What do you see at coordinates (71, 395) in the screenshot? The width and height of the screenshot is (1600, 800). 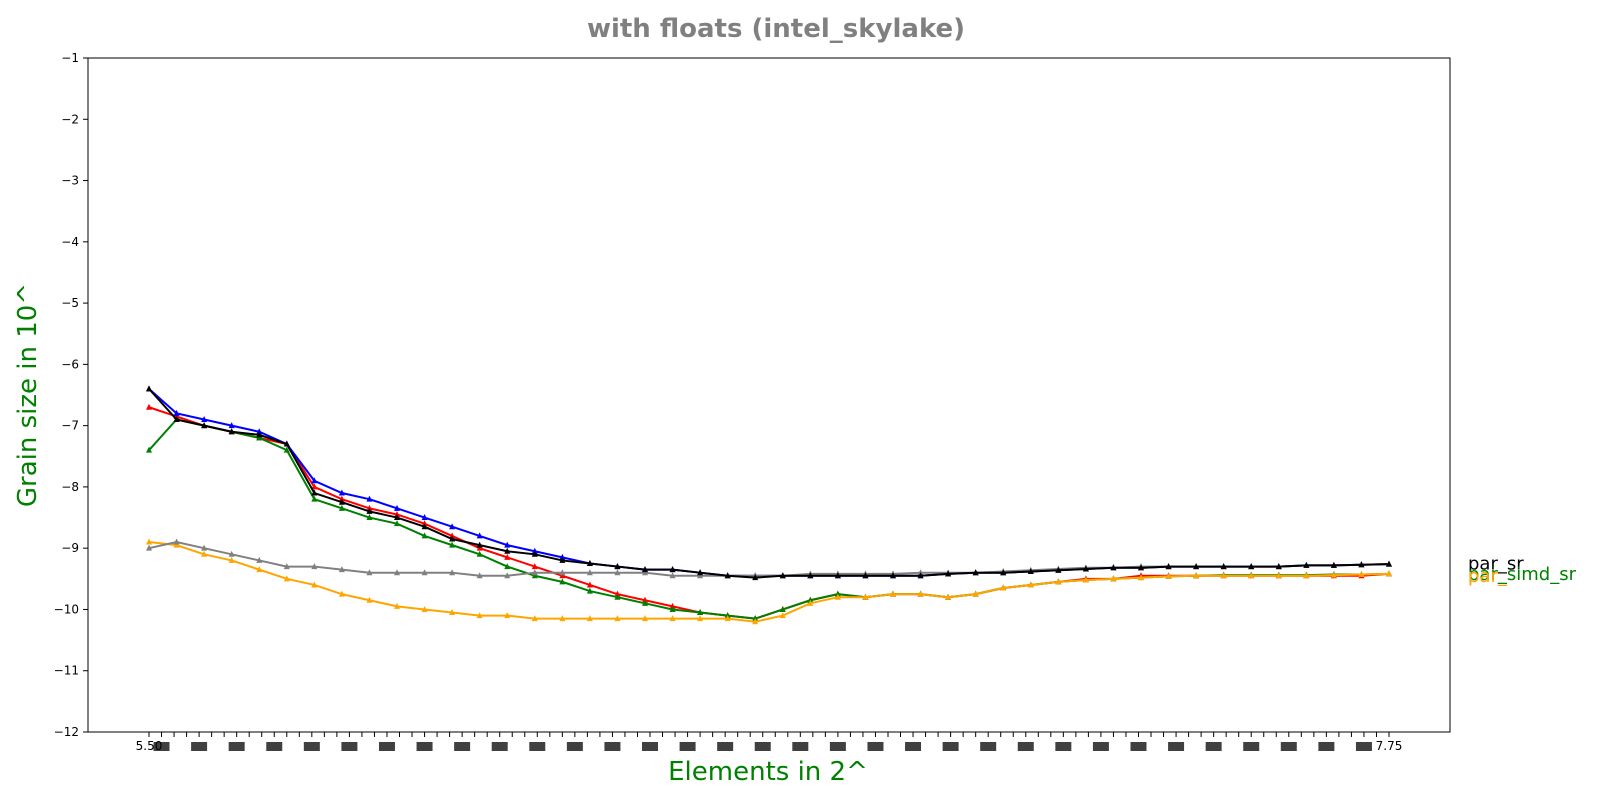 I see `y-axis: −1 −2 −3 −4 −5 −6 −7 −8 −9 −10 −11 −12` at bounding box center [71, 395].